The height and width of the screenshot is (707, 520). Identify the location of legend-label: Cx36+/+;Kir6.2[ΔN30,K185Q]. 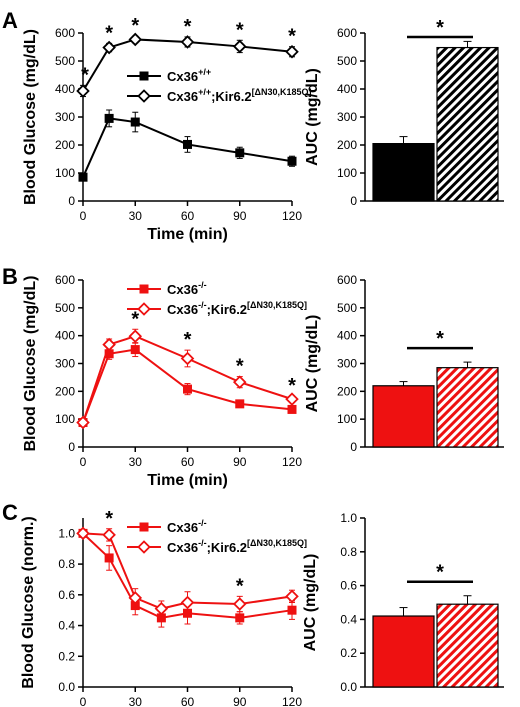
(239, 95).